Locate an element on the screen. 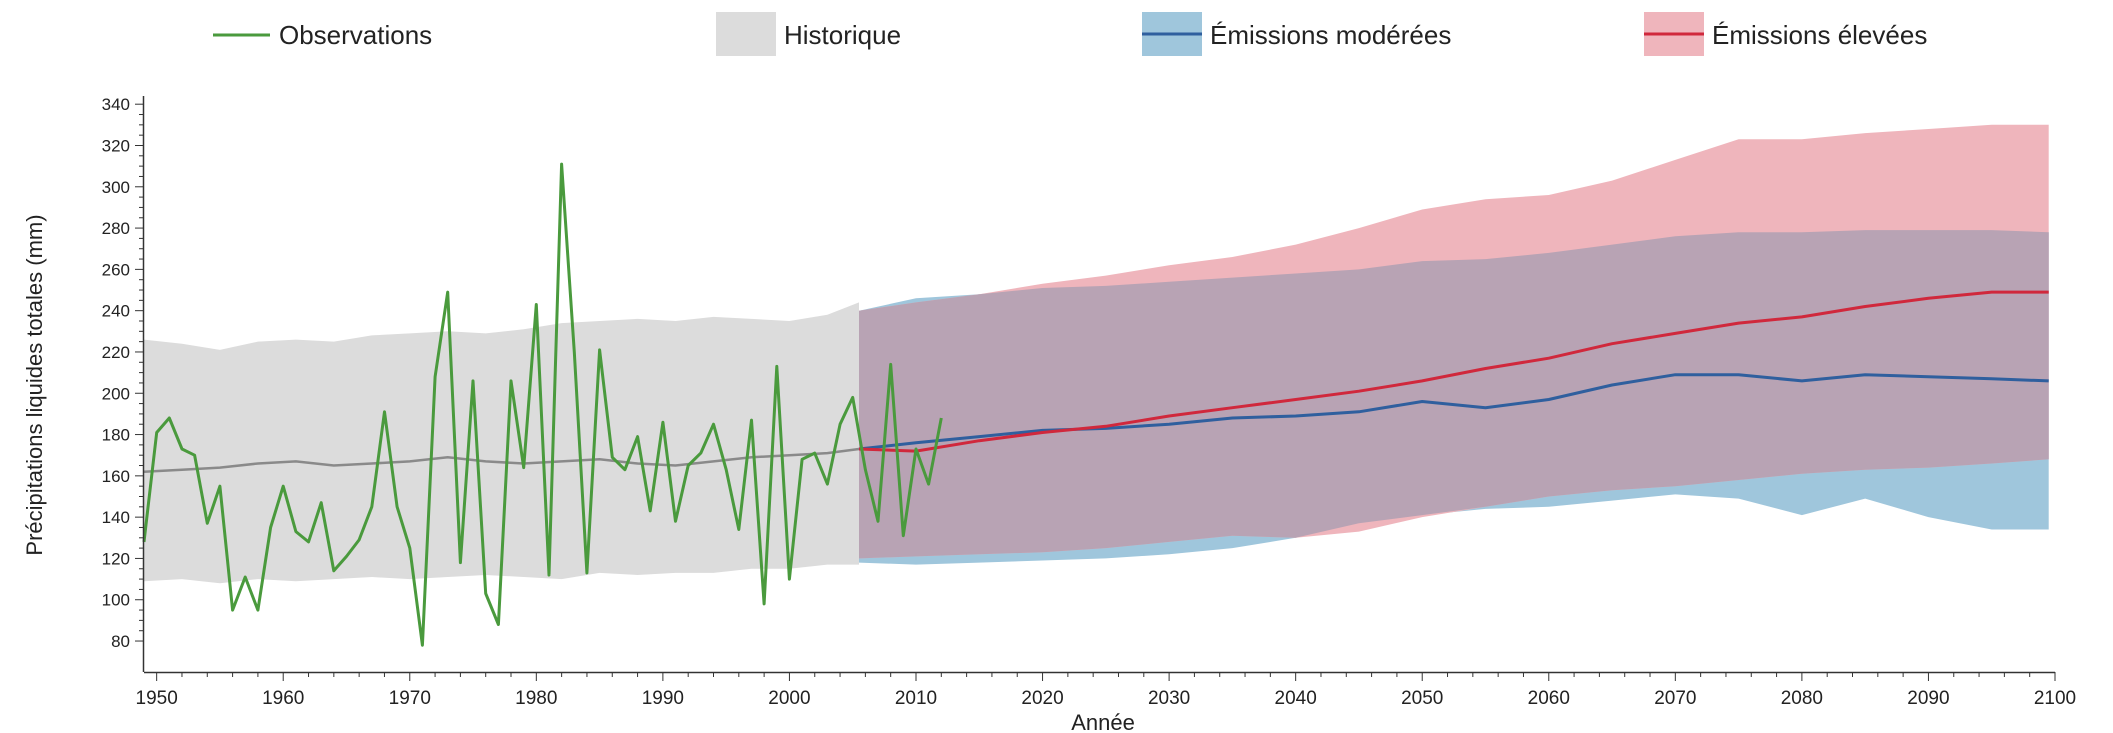  legend-swatch is located at coordinates (746, 34).